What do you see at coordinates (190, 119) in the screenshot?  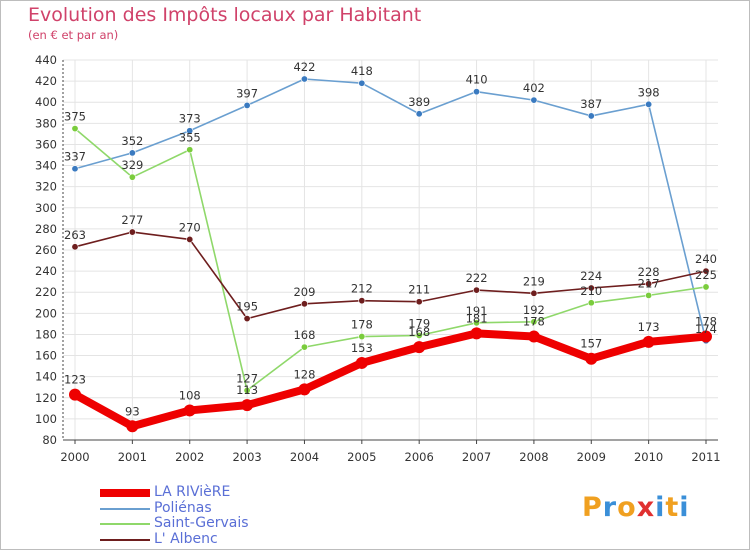 I see `data-label: 373` at bounding box center [190, 119].